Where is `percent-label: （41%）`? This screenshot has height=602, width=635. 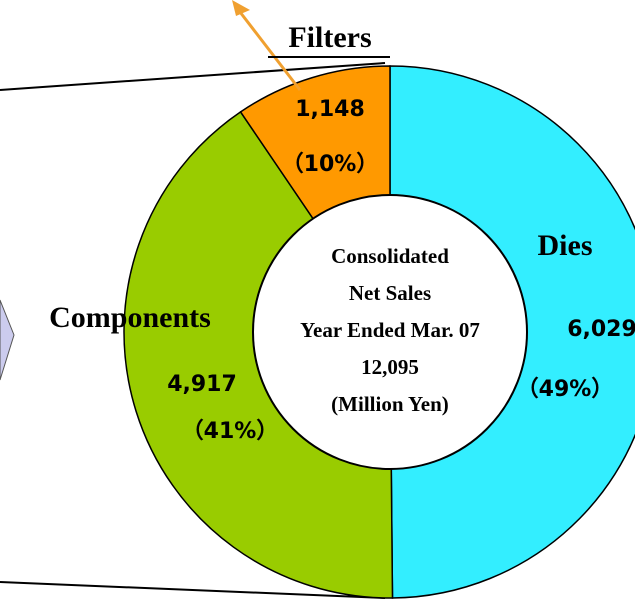 percent-label: （41%） is located at coordinates (230, 431).